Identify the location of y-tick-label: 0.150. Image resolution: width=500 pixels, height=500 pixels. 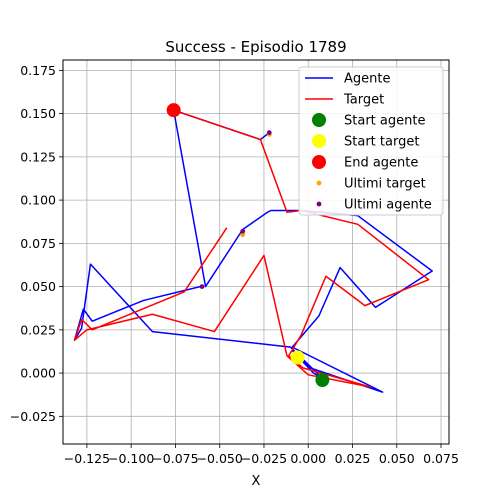
(38, 113).